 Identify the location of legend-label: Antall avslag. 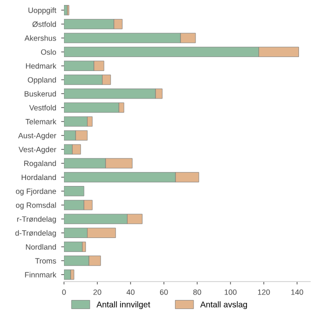
(223, 305).